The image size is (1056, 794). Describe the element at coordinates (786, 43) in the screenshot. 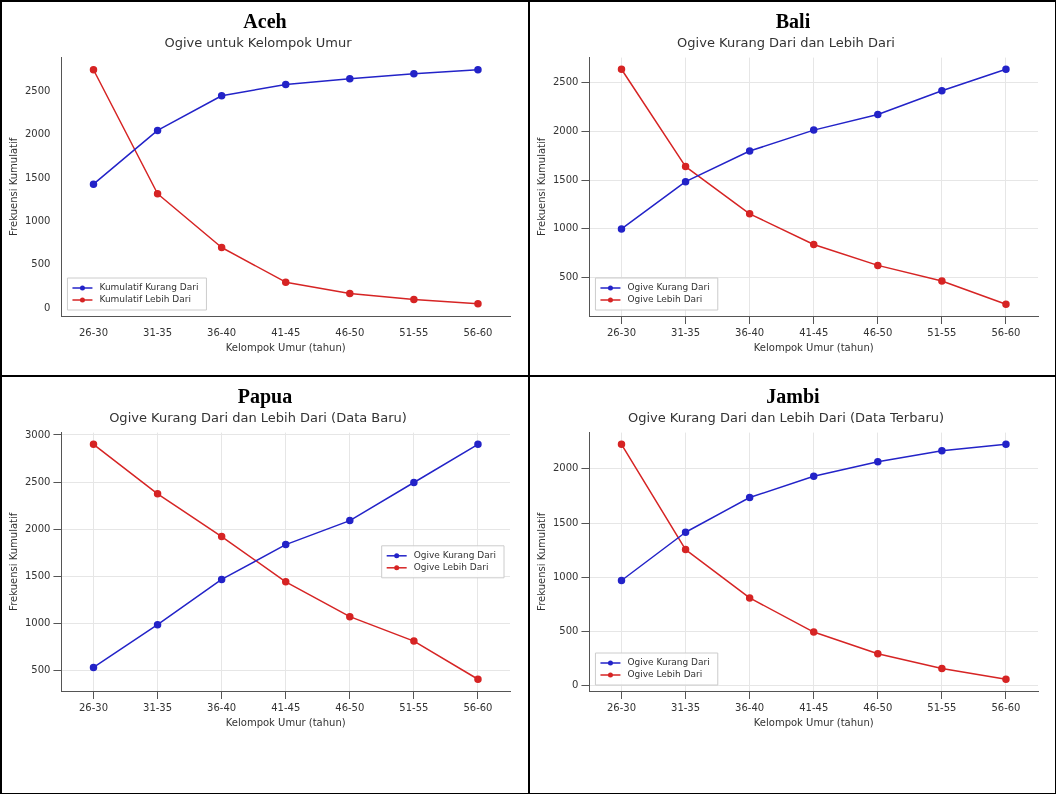

I see `chart-subtitle: Ogive Kurang Dari dan Lebih Dari` at that location.